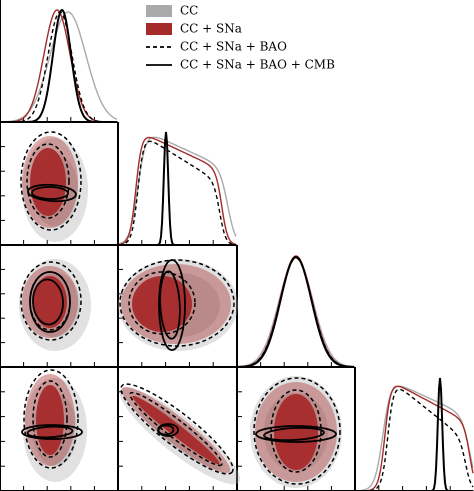 The image size is (474, 491). What do you see at coordinates (257, 65) in the screenshot?
I see `legend-label: CC + SNa + BAO + CMB` at bounding box center [257, 65].